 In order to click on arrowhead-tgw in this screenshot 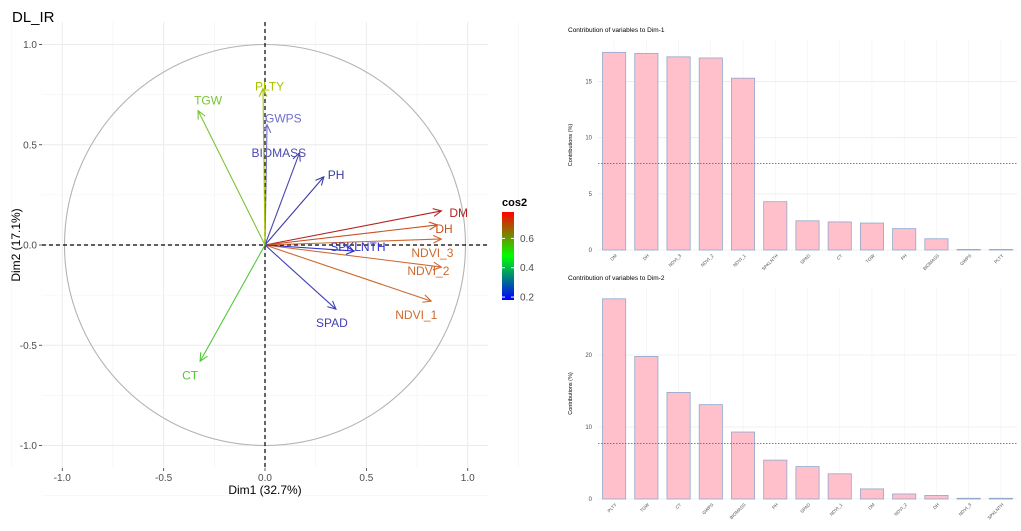, I will do `click(201, 114)`.